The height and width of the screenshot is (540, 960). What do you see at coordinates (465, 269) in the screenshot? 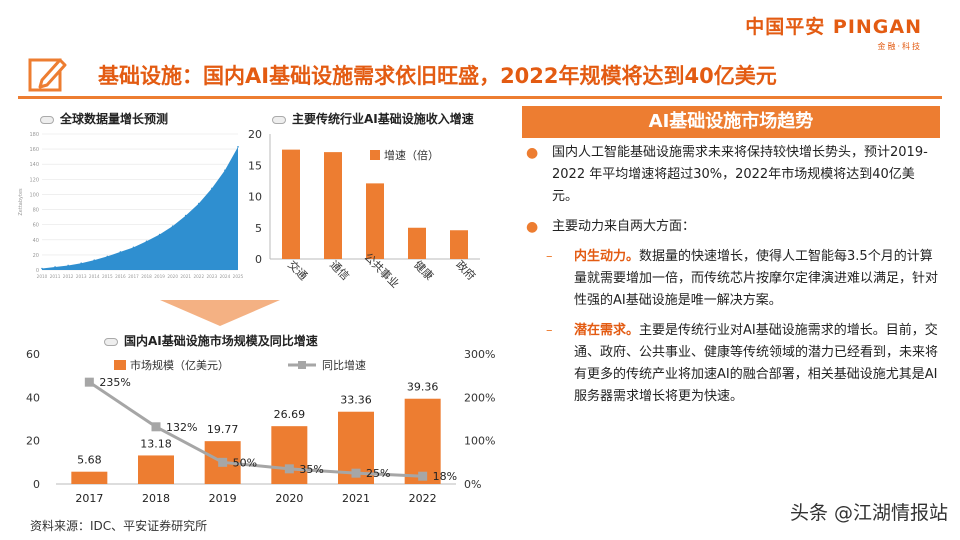
I see `x-tick-label: 政府` at bounding box center [465, 269].